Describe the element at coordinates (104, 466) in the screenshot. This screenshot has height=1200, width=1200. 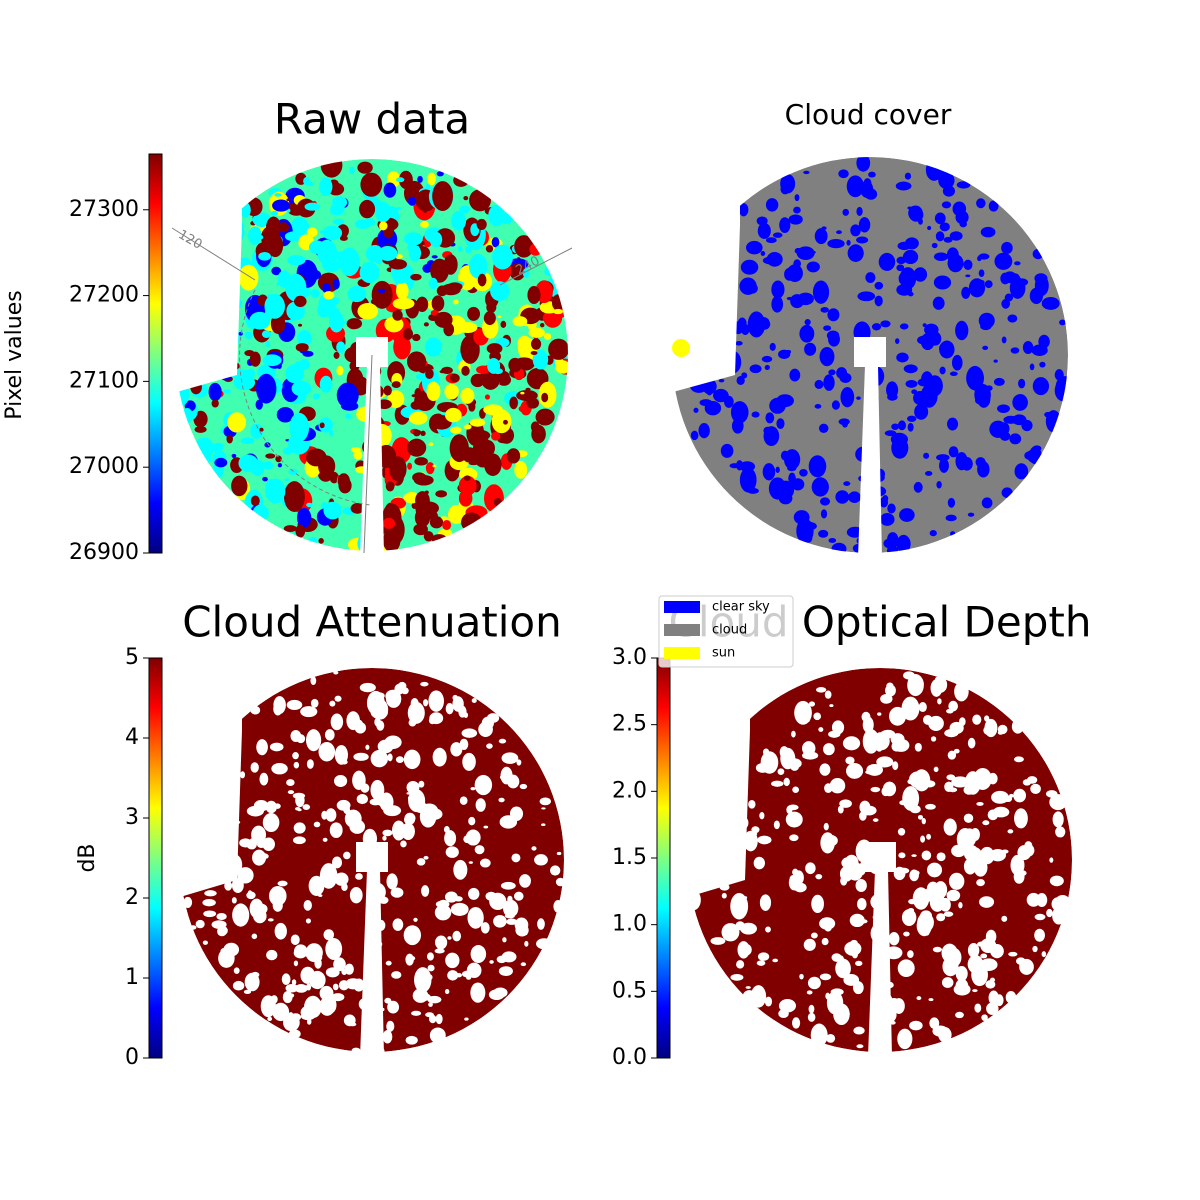
I see `tick-label: 27000` at that location.